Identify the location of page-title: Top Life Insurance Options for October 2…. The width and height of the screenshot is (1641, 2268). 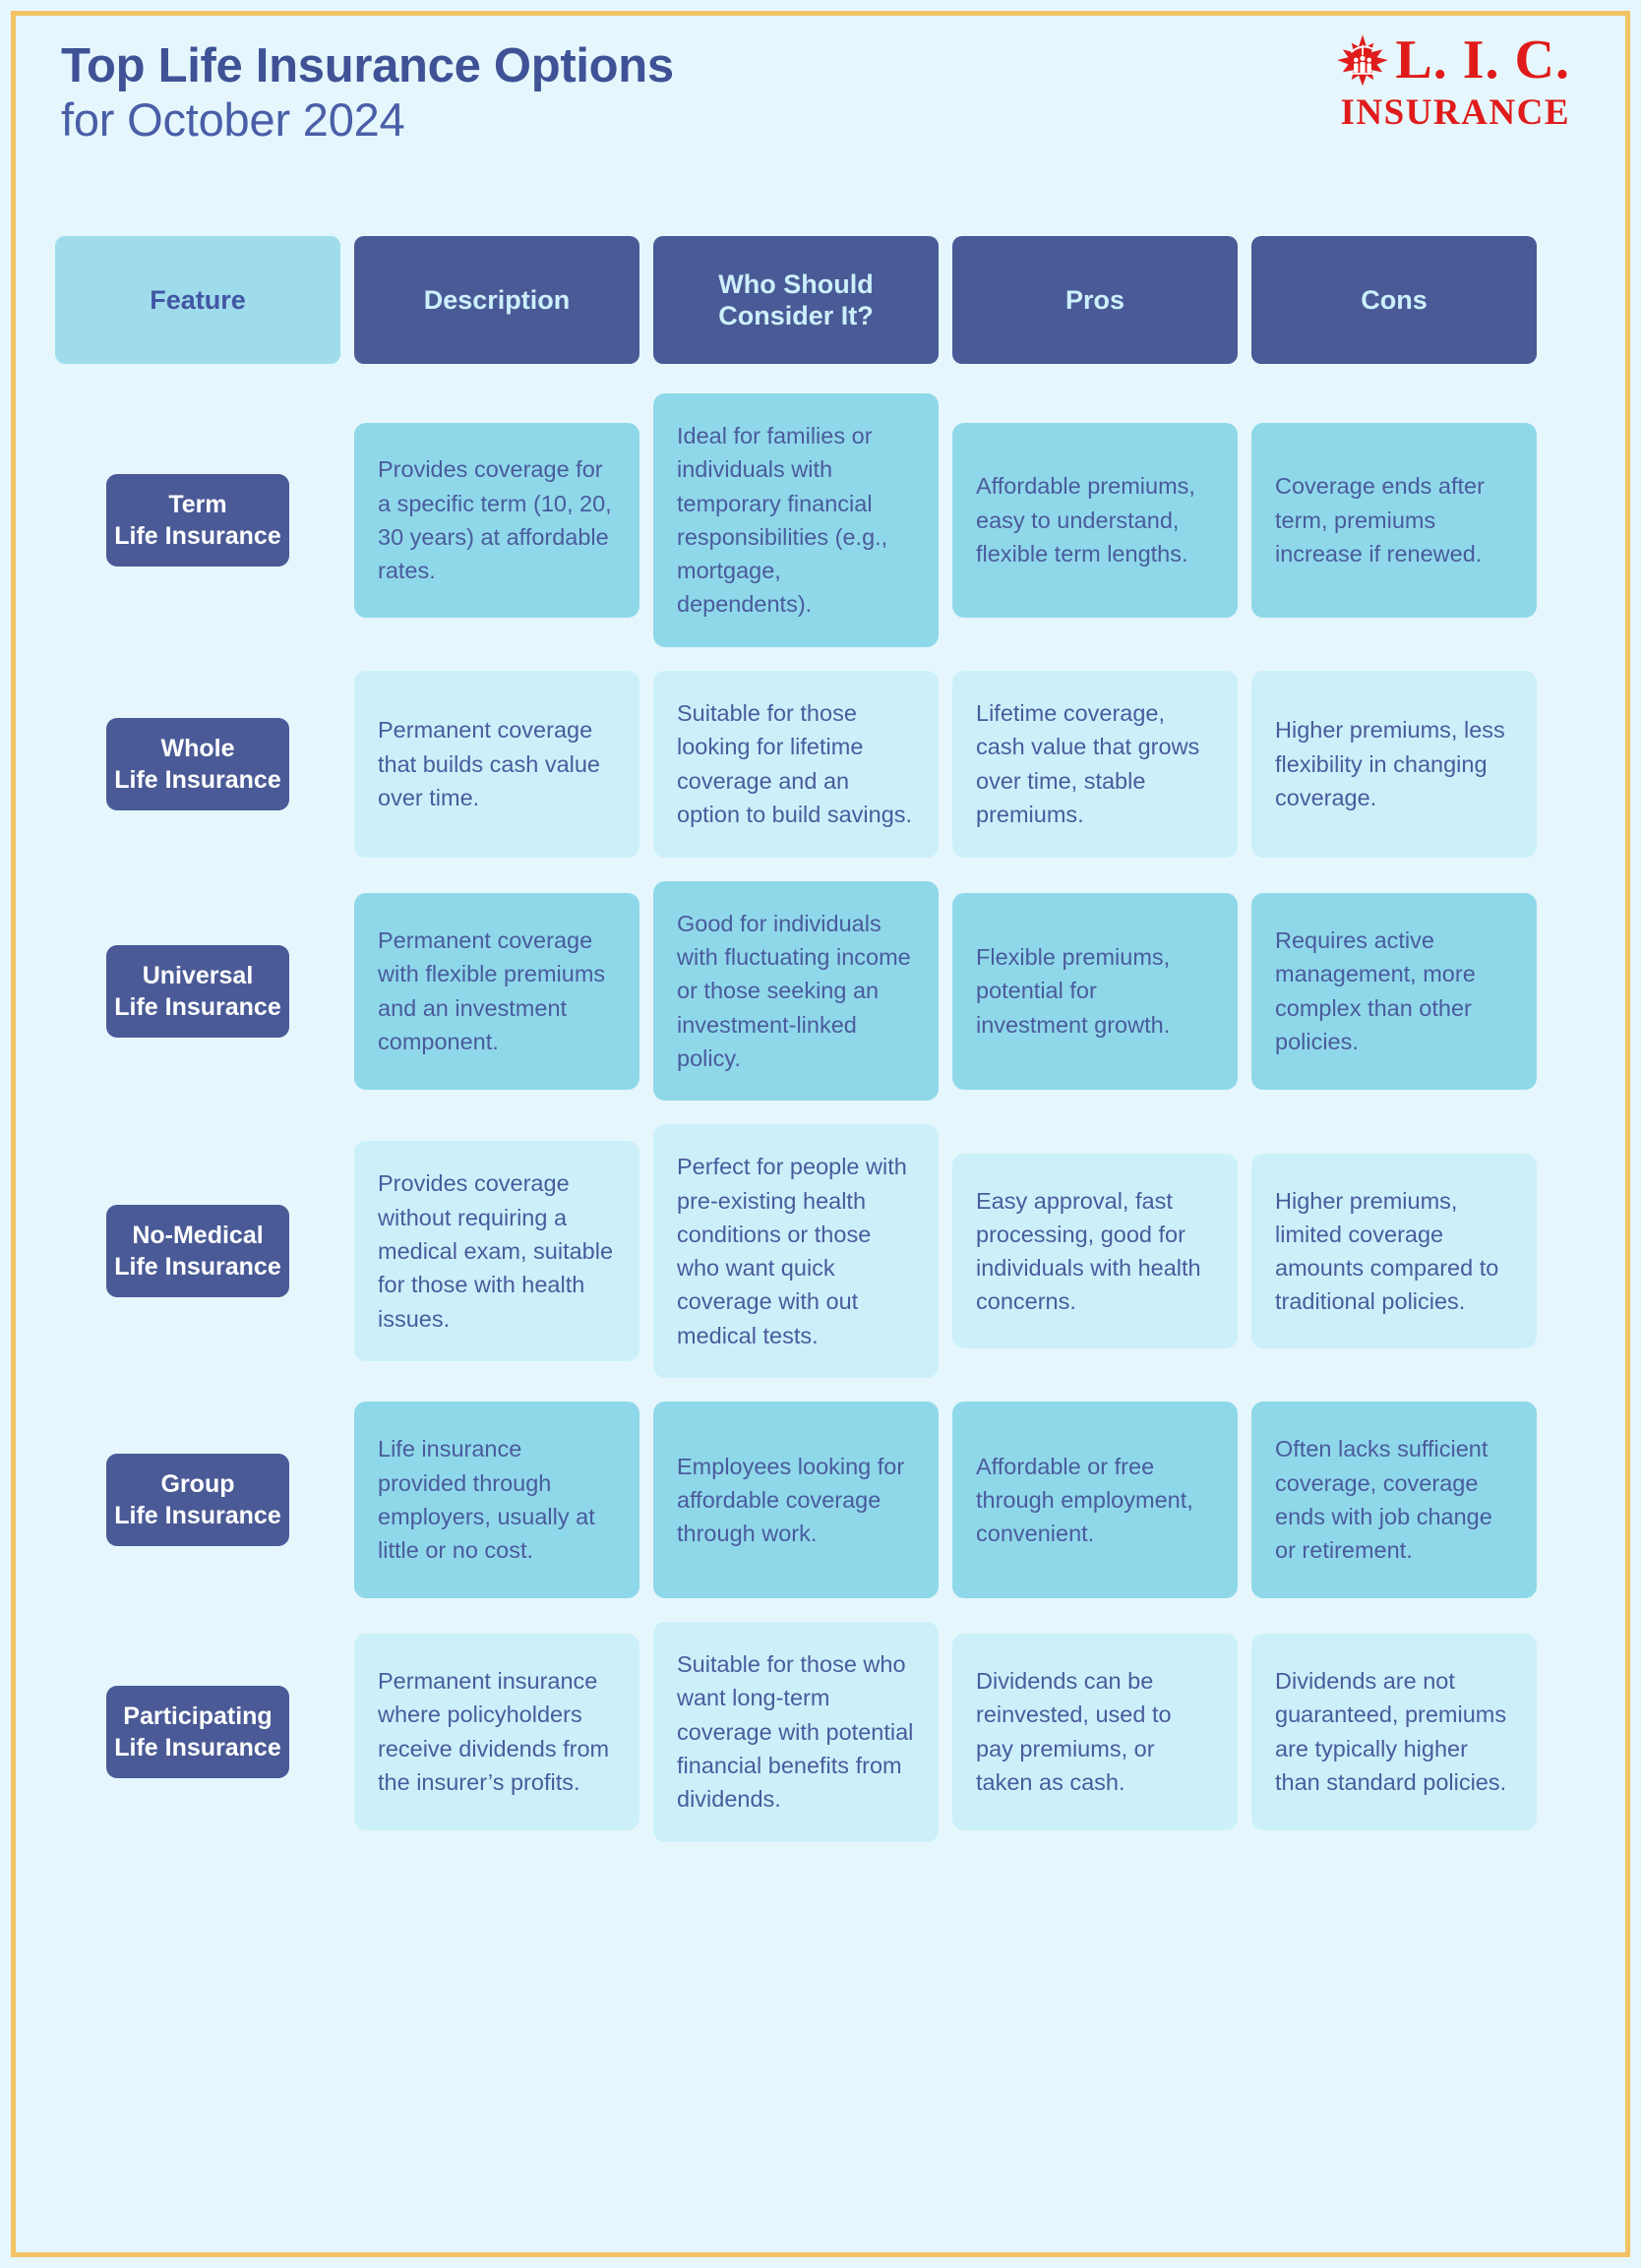
(367, 93).